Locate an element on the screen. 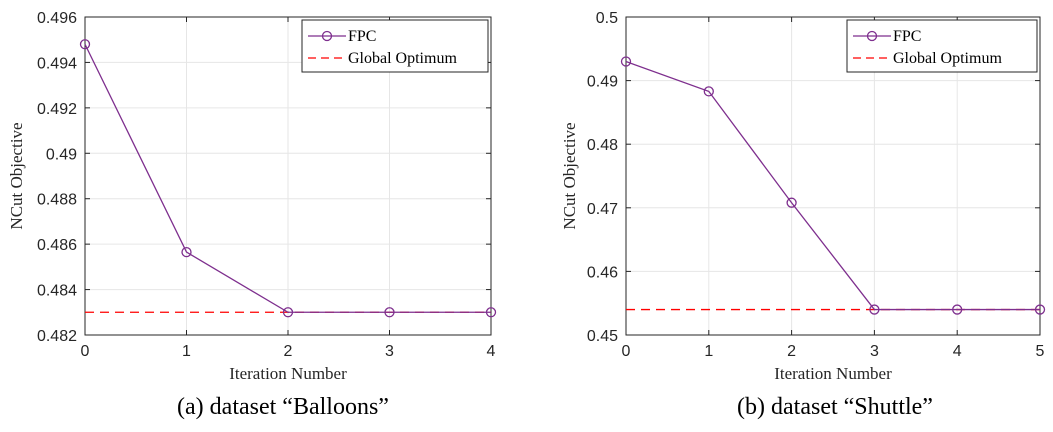 Image resolution: width=1053 pixels, height=432 pixels. caption-balloons: (a) dataset “Balloons” is located at coordinates (263, 407).